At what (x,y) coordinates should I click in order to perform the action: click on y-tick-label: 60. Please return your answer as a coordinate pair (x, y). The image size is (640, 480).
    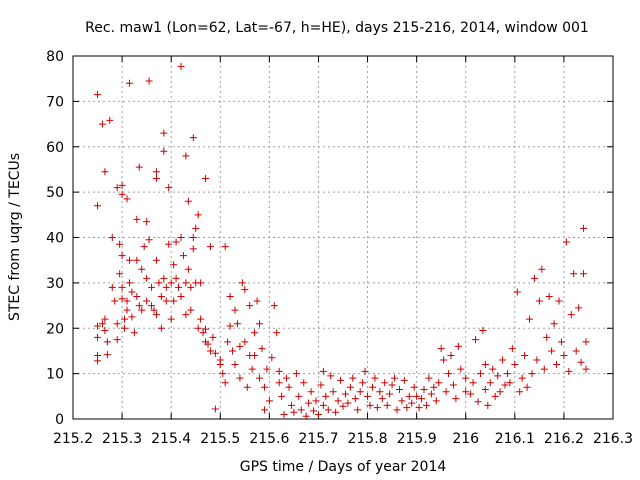
    Looking at the image, I should click on (55, 148).